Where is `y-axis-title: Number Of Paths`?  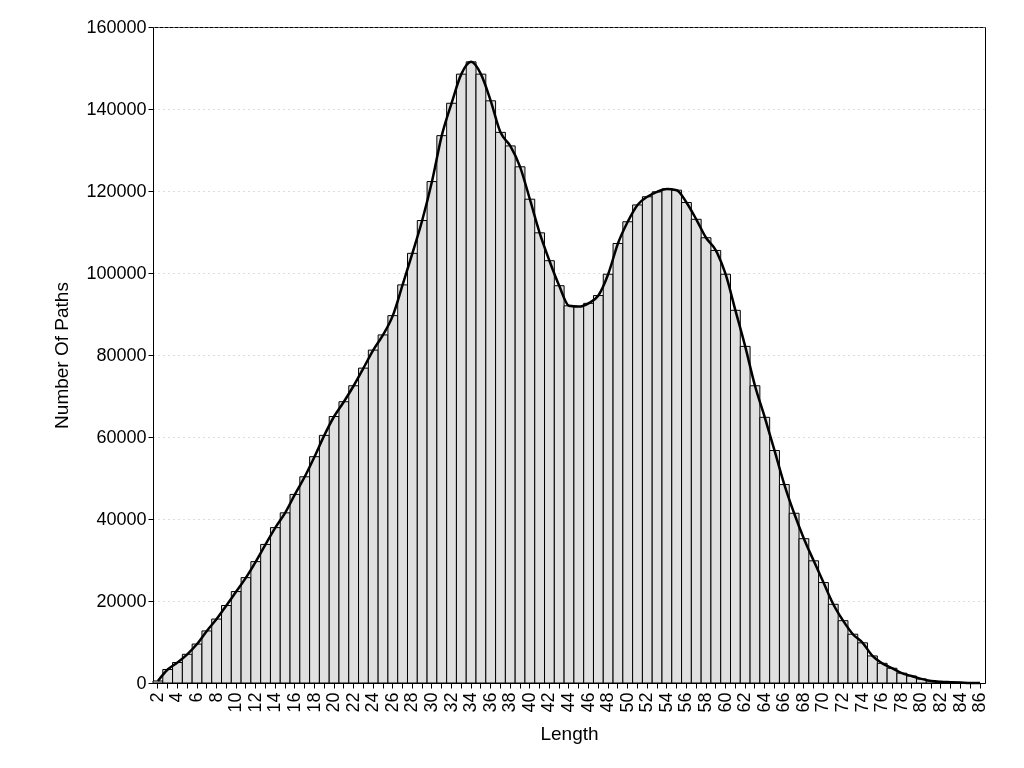
y-axis-title: Number Of Paths is located at coordinates (62, 355).